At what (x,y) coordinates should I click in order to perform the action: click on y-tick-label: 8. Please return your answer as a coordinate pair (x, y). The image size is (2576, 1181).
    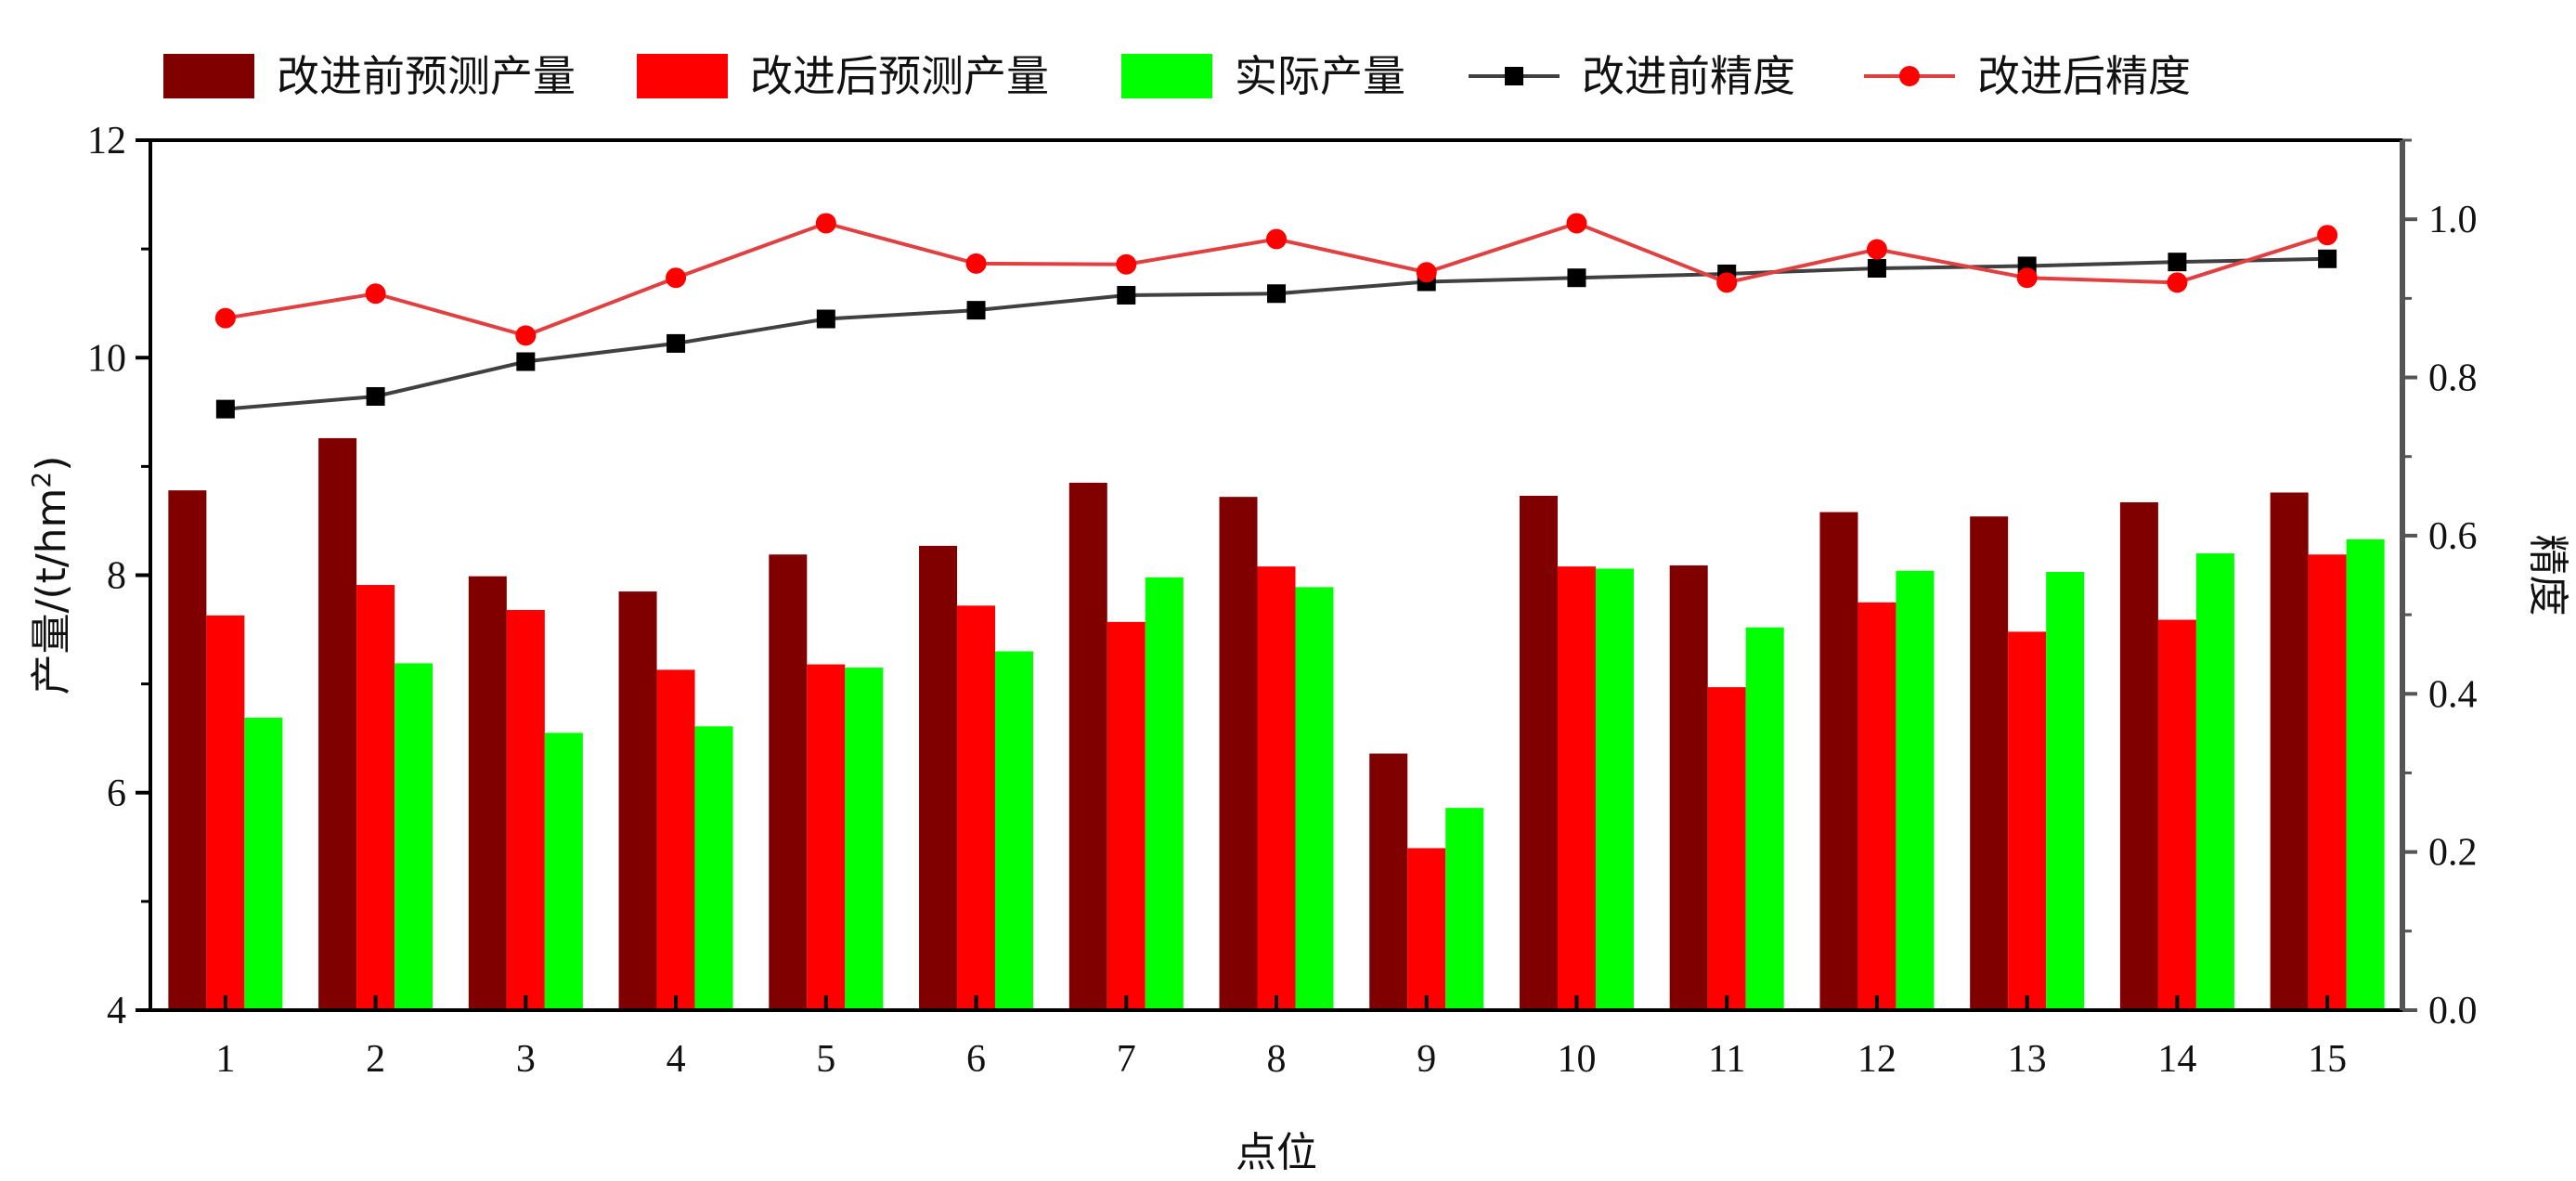
    Looking at the image, I should click on (116, 576).